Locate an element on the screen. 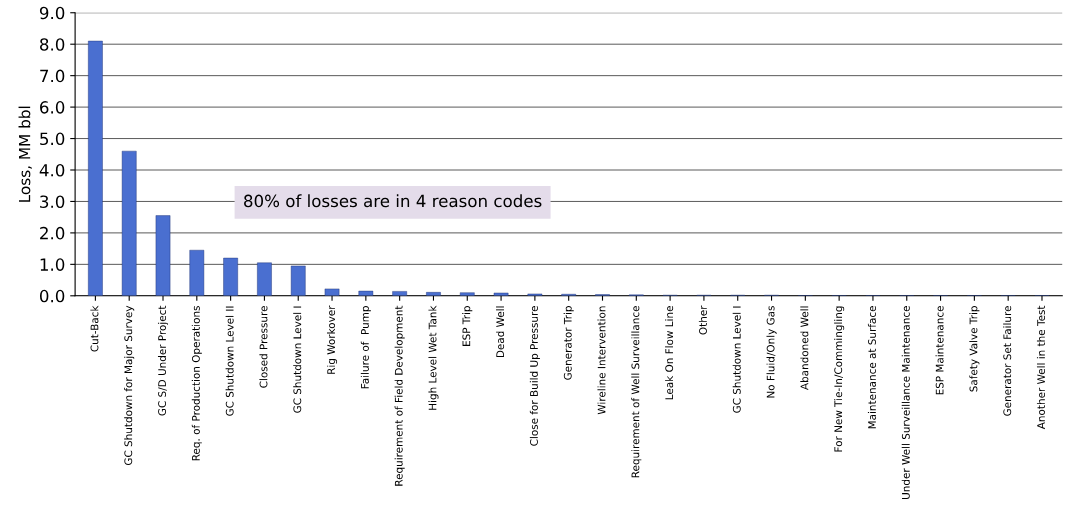  x-tick-label: No Fluid/Only Gas is located at coordinates (771, 352).